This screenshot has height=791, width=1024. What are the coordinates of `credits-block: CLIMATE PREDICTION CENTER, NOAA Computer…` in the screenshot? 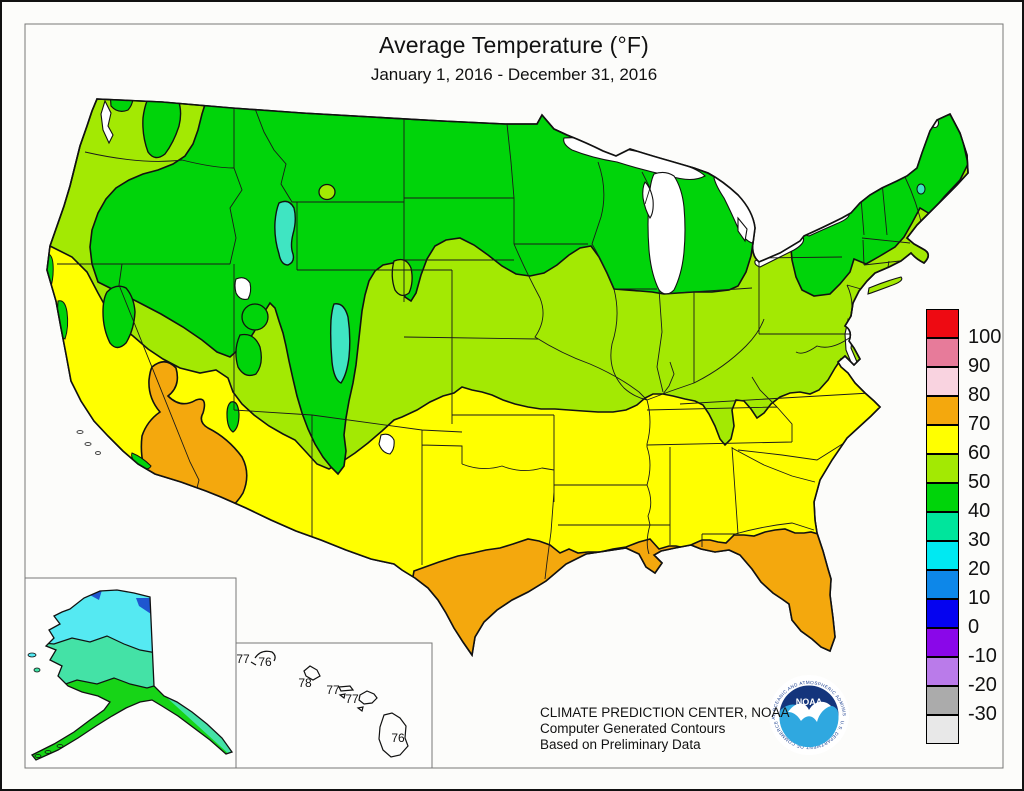 It's located at (665, 728).